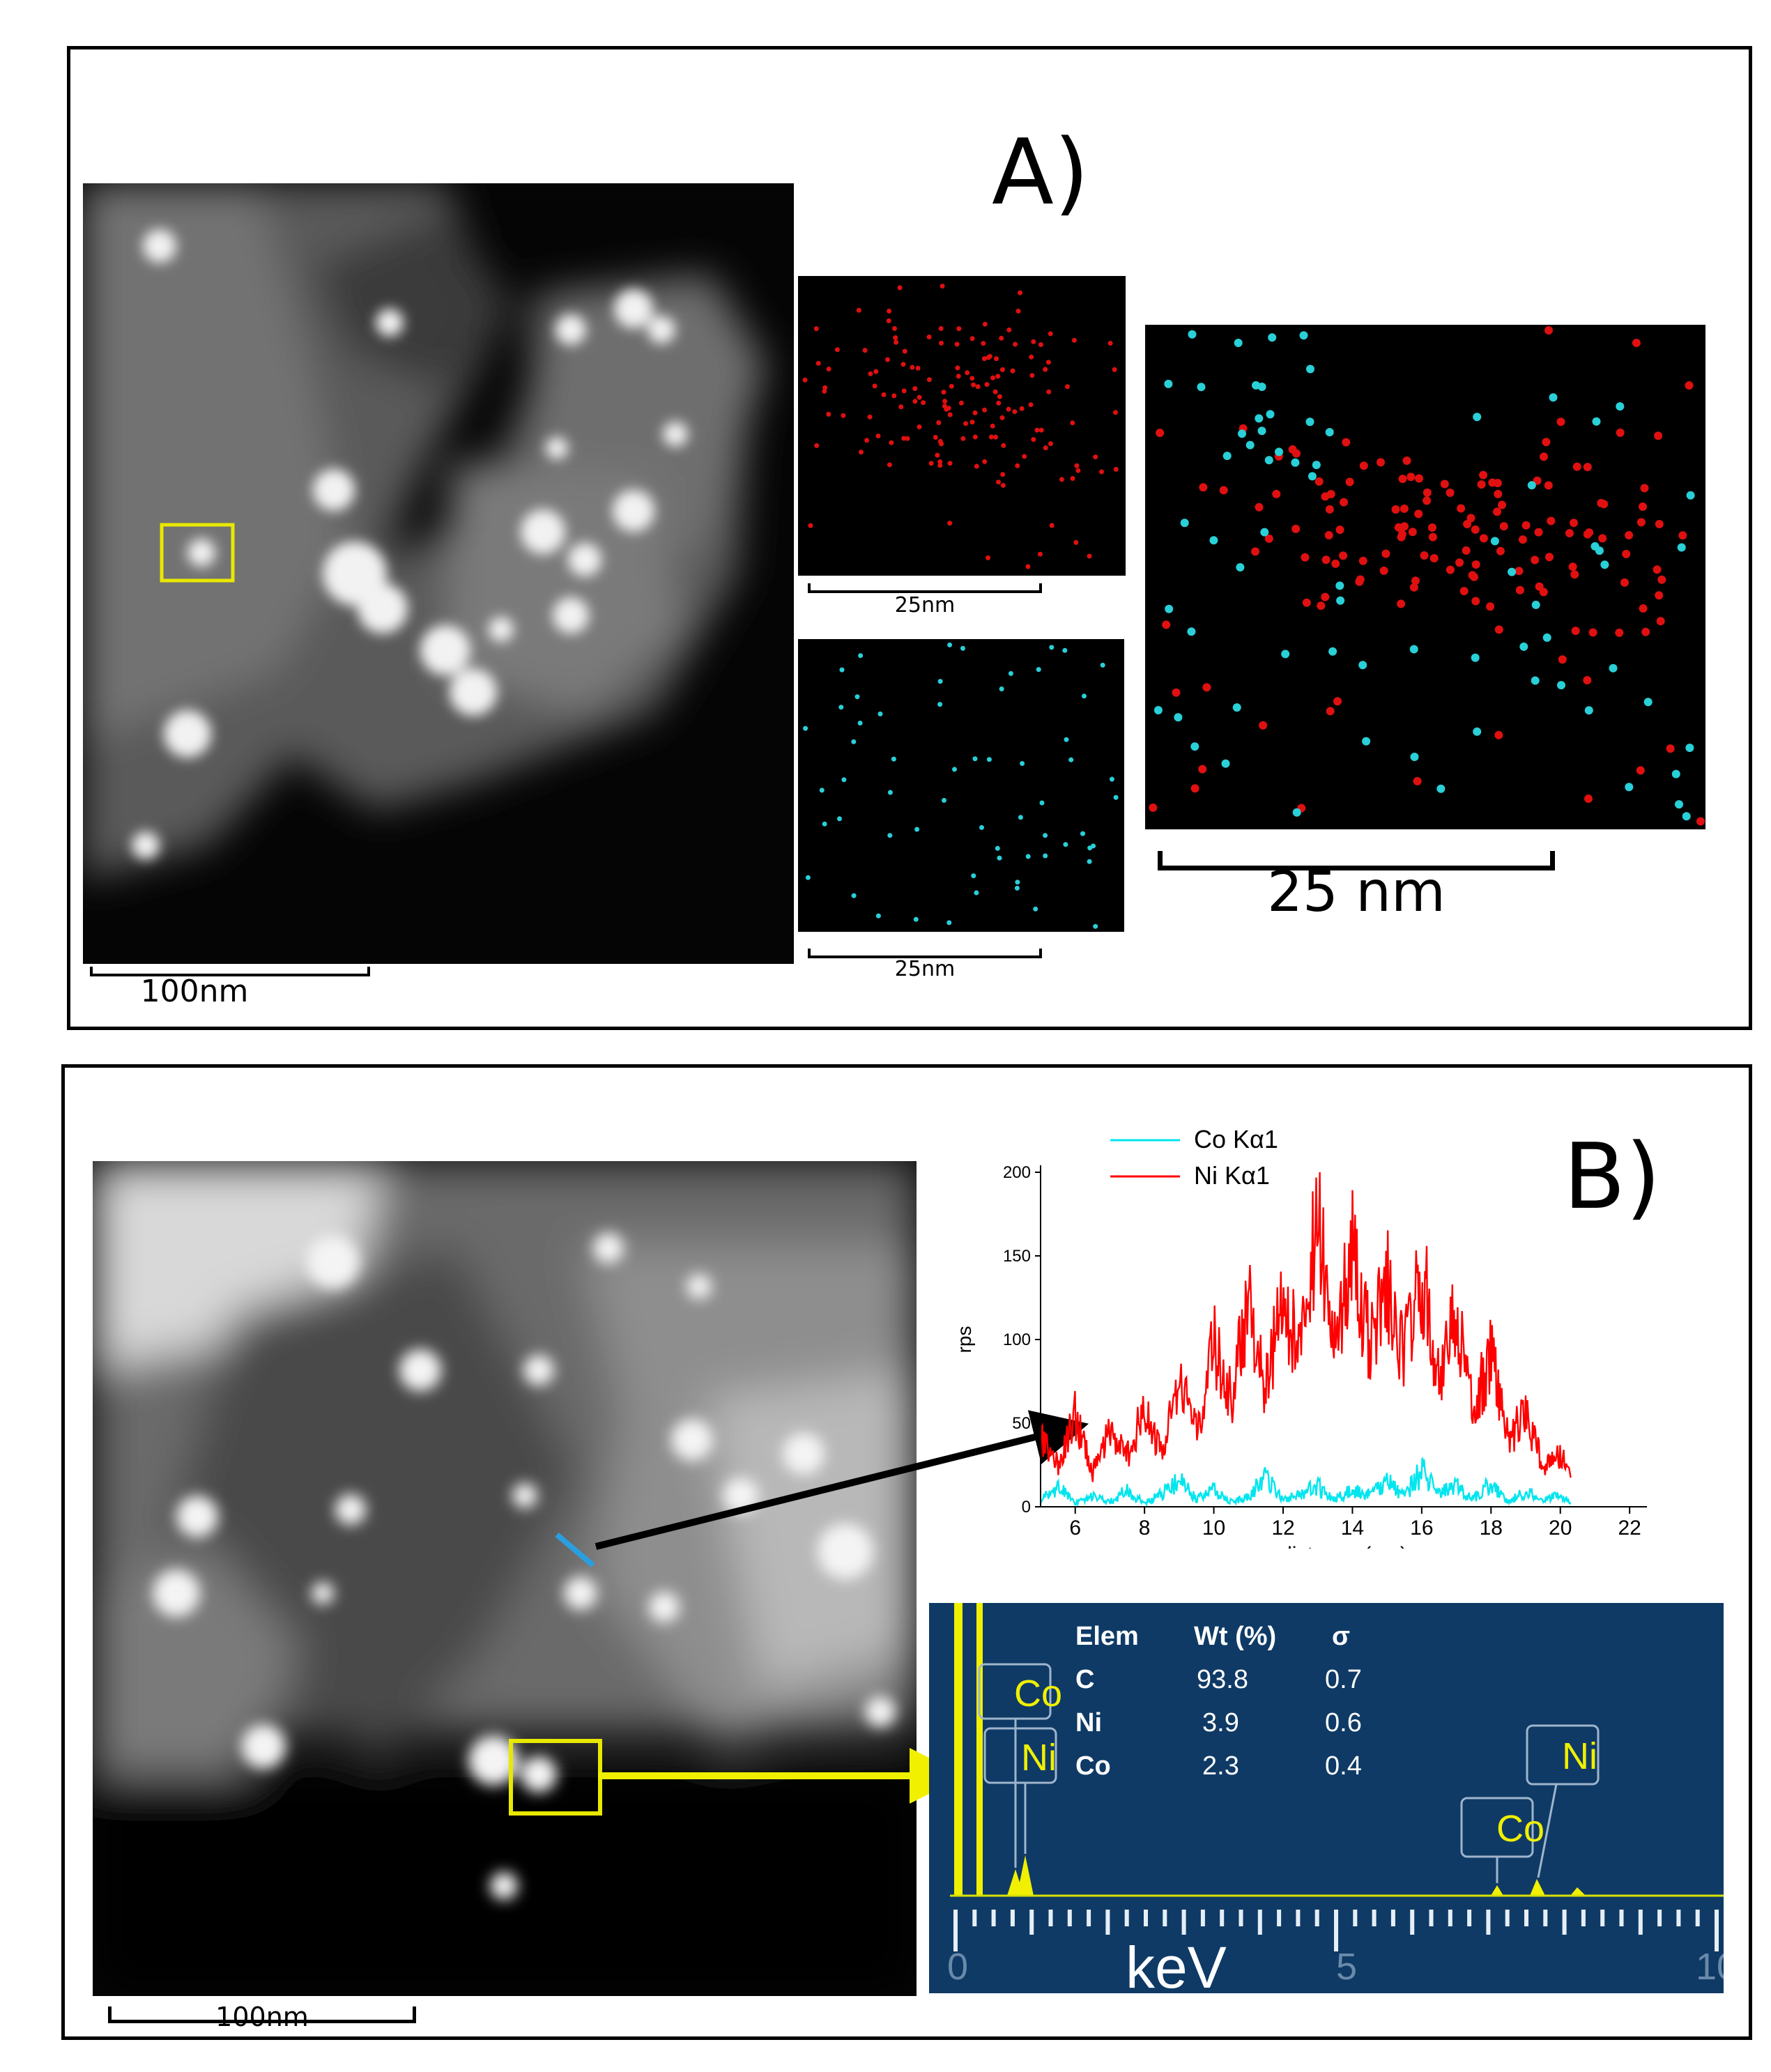 The height and width of the screenshot is (2072, 1771). I want to click on overlay-map-dots, so click(1427, 576).